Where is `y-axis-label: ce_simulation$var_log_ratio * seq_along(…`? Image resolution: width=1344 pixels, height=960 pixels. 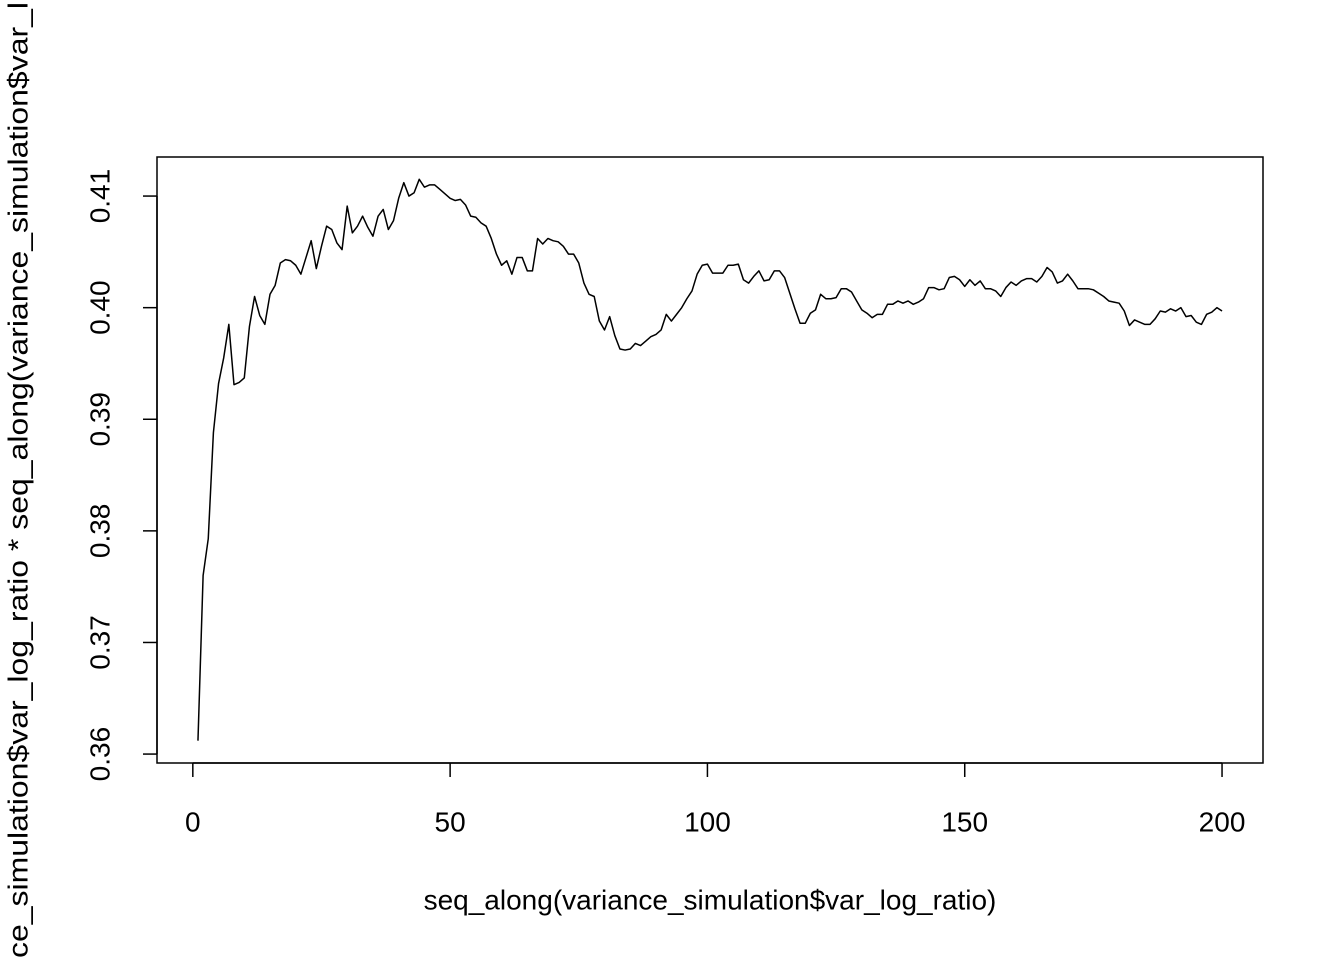 y-axis-label: ce_simulation$var_log_ratio * seq_along(… is located at coordinates (17, 480).